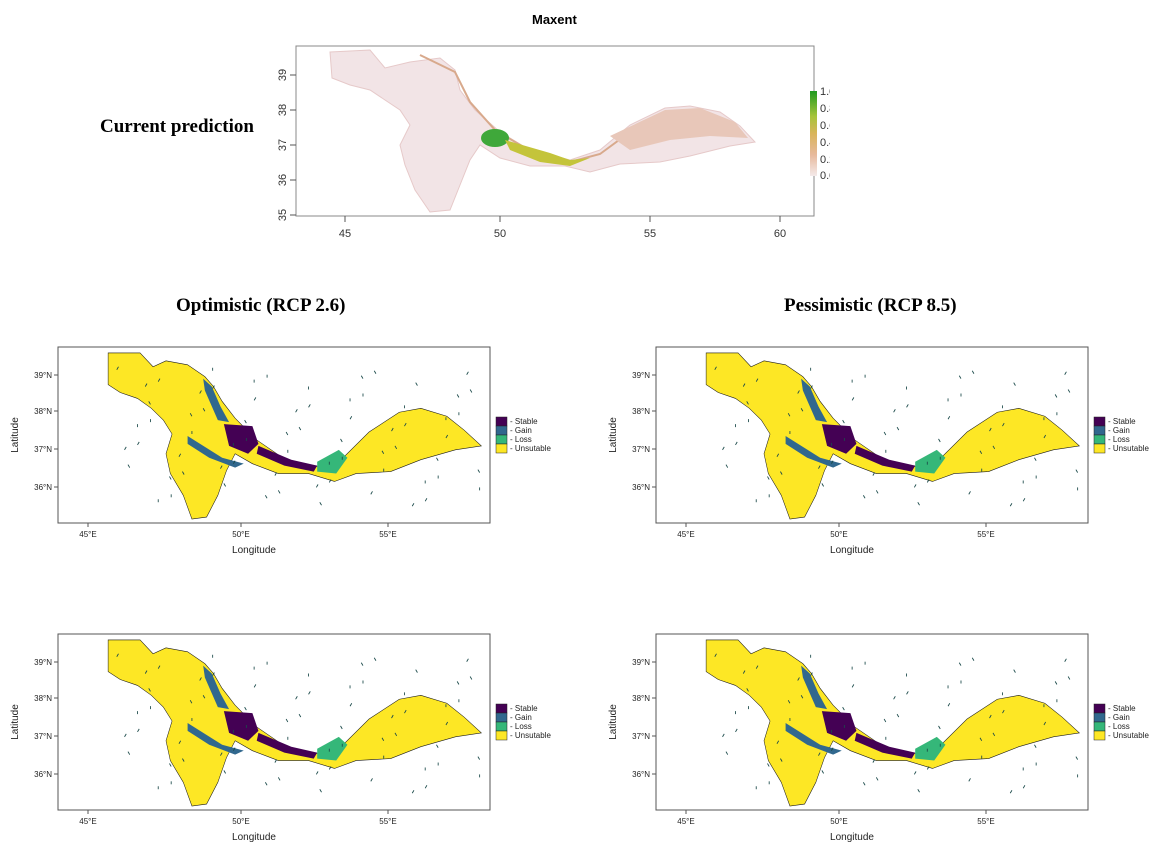 This screenshot has width=1171, height=856. I want to click on current-colorbar, so click(813, 133).